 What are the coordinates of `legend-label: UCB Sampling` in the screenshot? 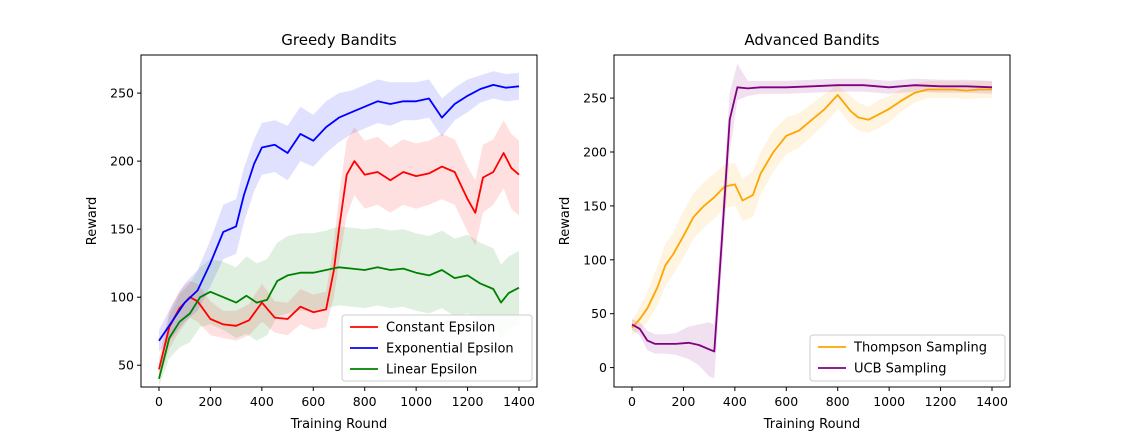 It's located at (900, 369).